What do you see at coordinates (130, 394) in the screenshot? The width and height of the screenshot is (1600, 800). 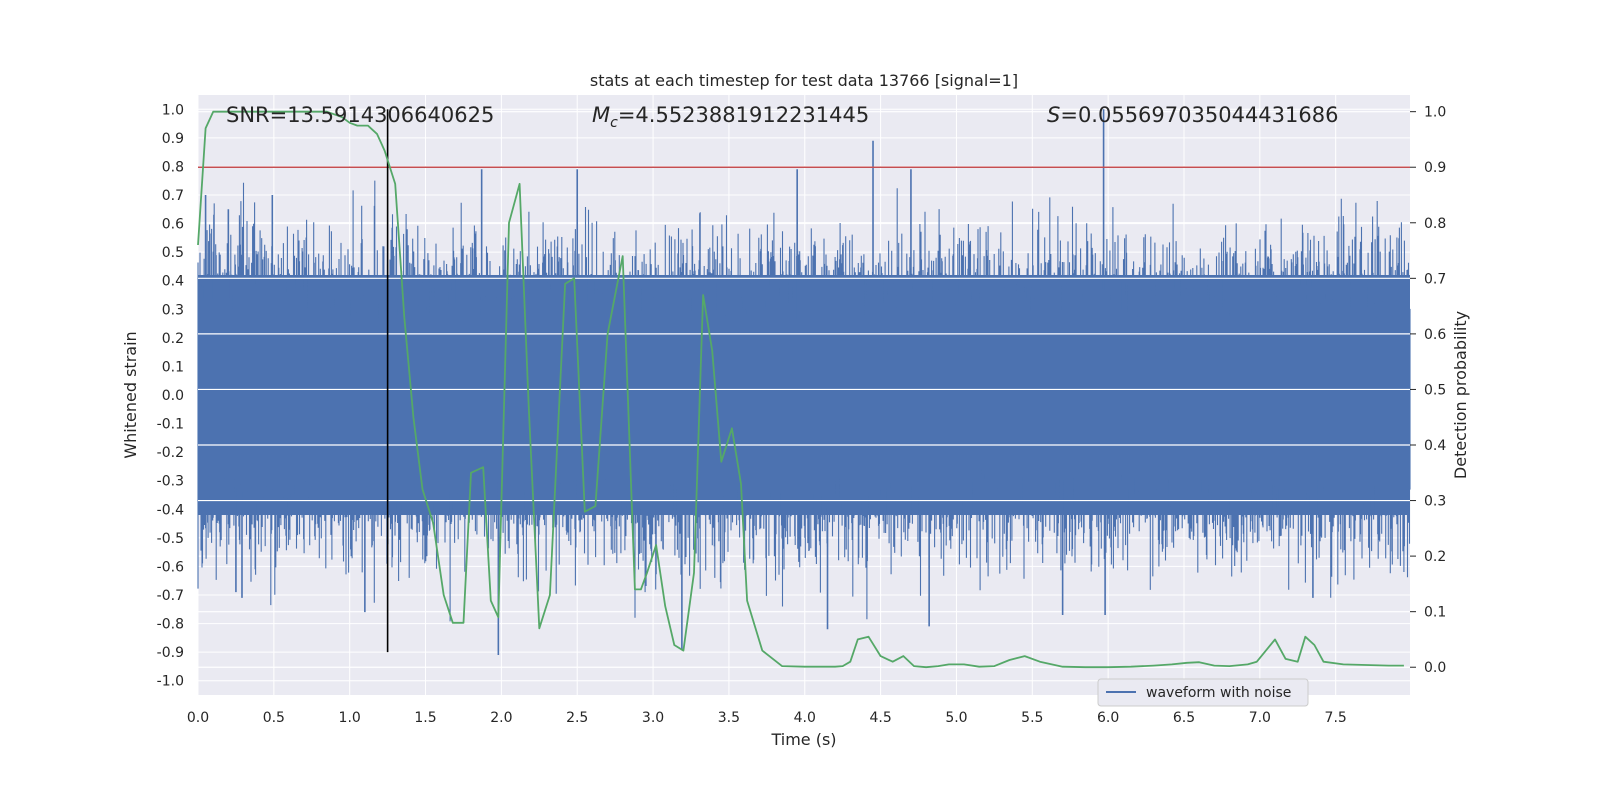 I see `y-axis-left-label: Whitened strain` at bounding box center [130, 394].